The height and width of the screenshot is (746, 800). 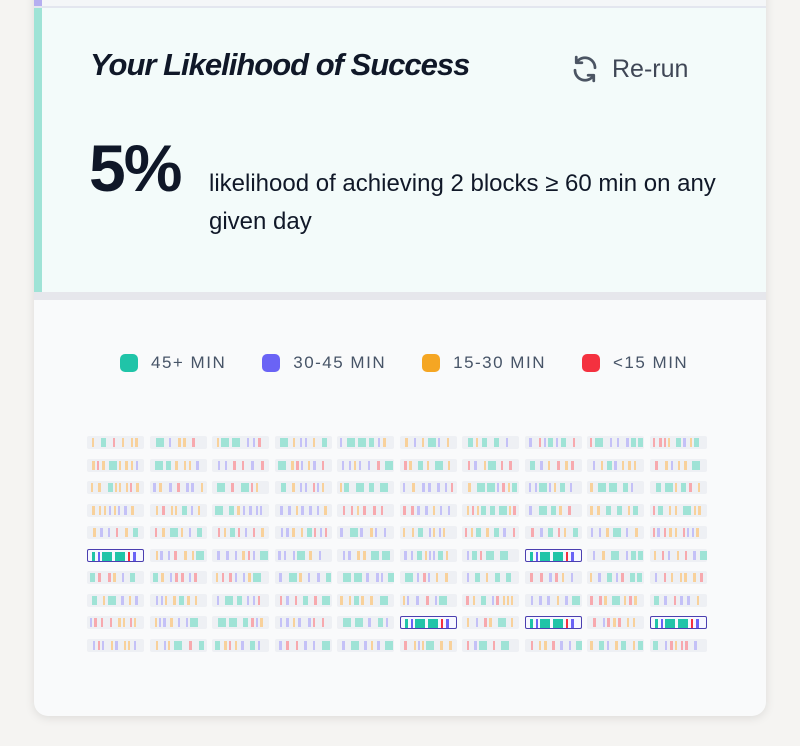 I want to click on simulated-day-success, so click(x=553, y=622).